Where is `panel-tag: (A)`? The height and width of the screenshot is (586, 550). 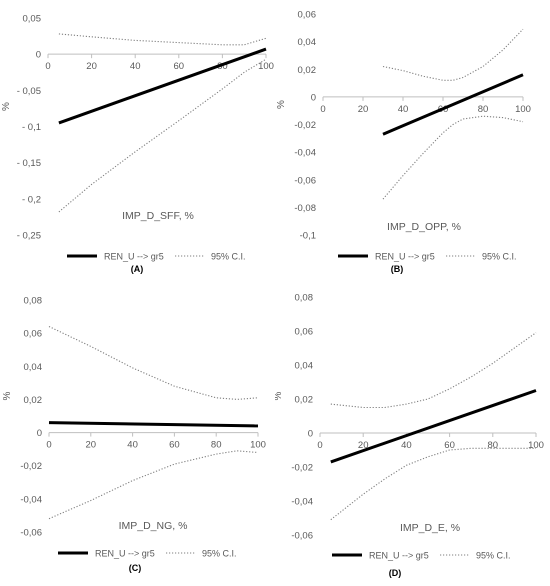 panel-tag: (A) is located at coordinates (137, 269).